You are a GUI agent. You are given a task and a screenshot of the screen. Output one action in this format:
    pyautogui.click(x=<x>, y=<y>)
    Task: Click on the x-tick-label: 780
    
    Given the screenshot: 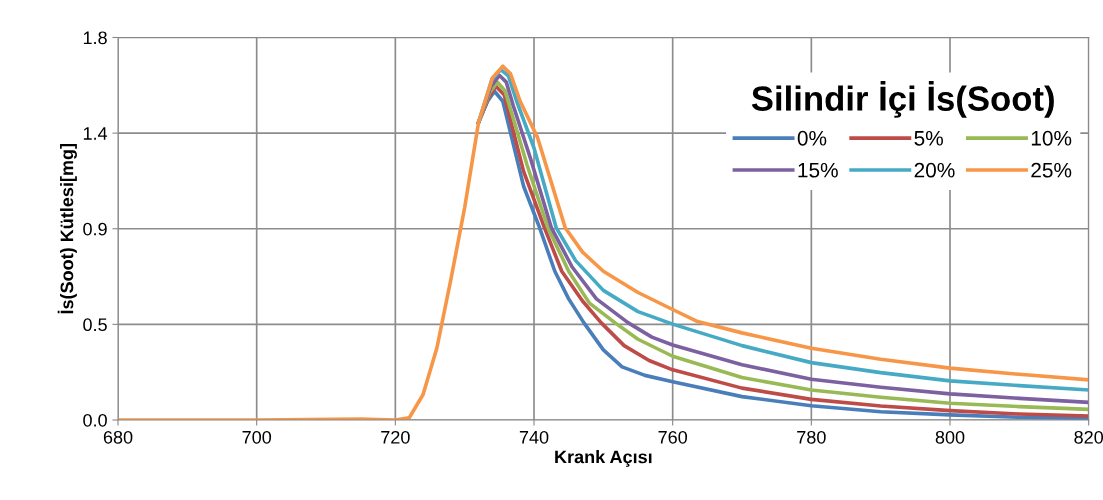 What is the action you would take?
    pyautogui.click(x=811, y=437)
    